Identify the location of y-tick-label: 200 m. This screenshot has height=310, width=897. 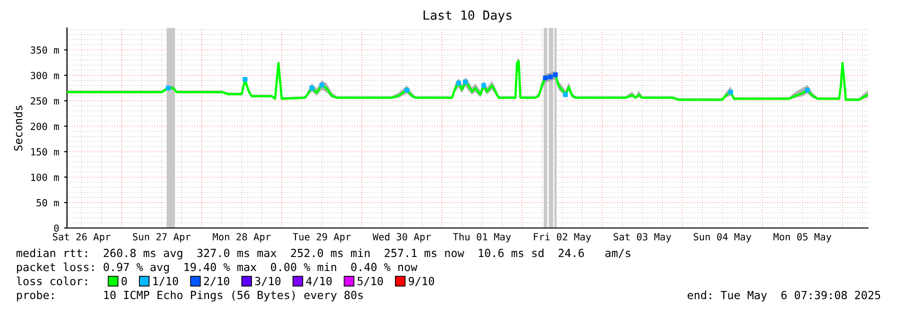
(44, 126).